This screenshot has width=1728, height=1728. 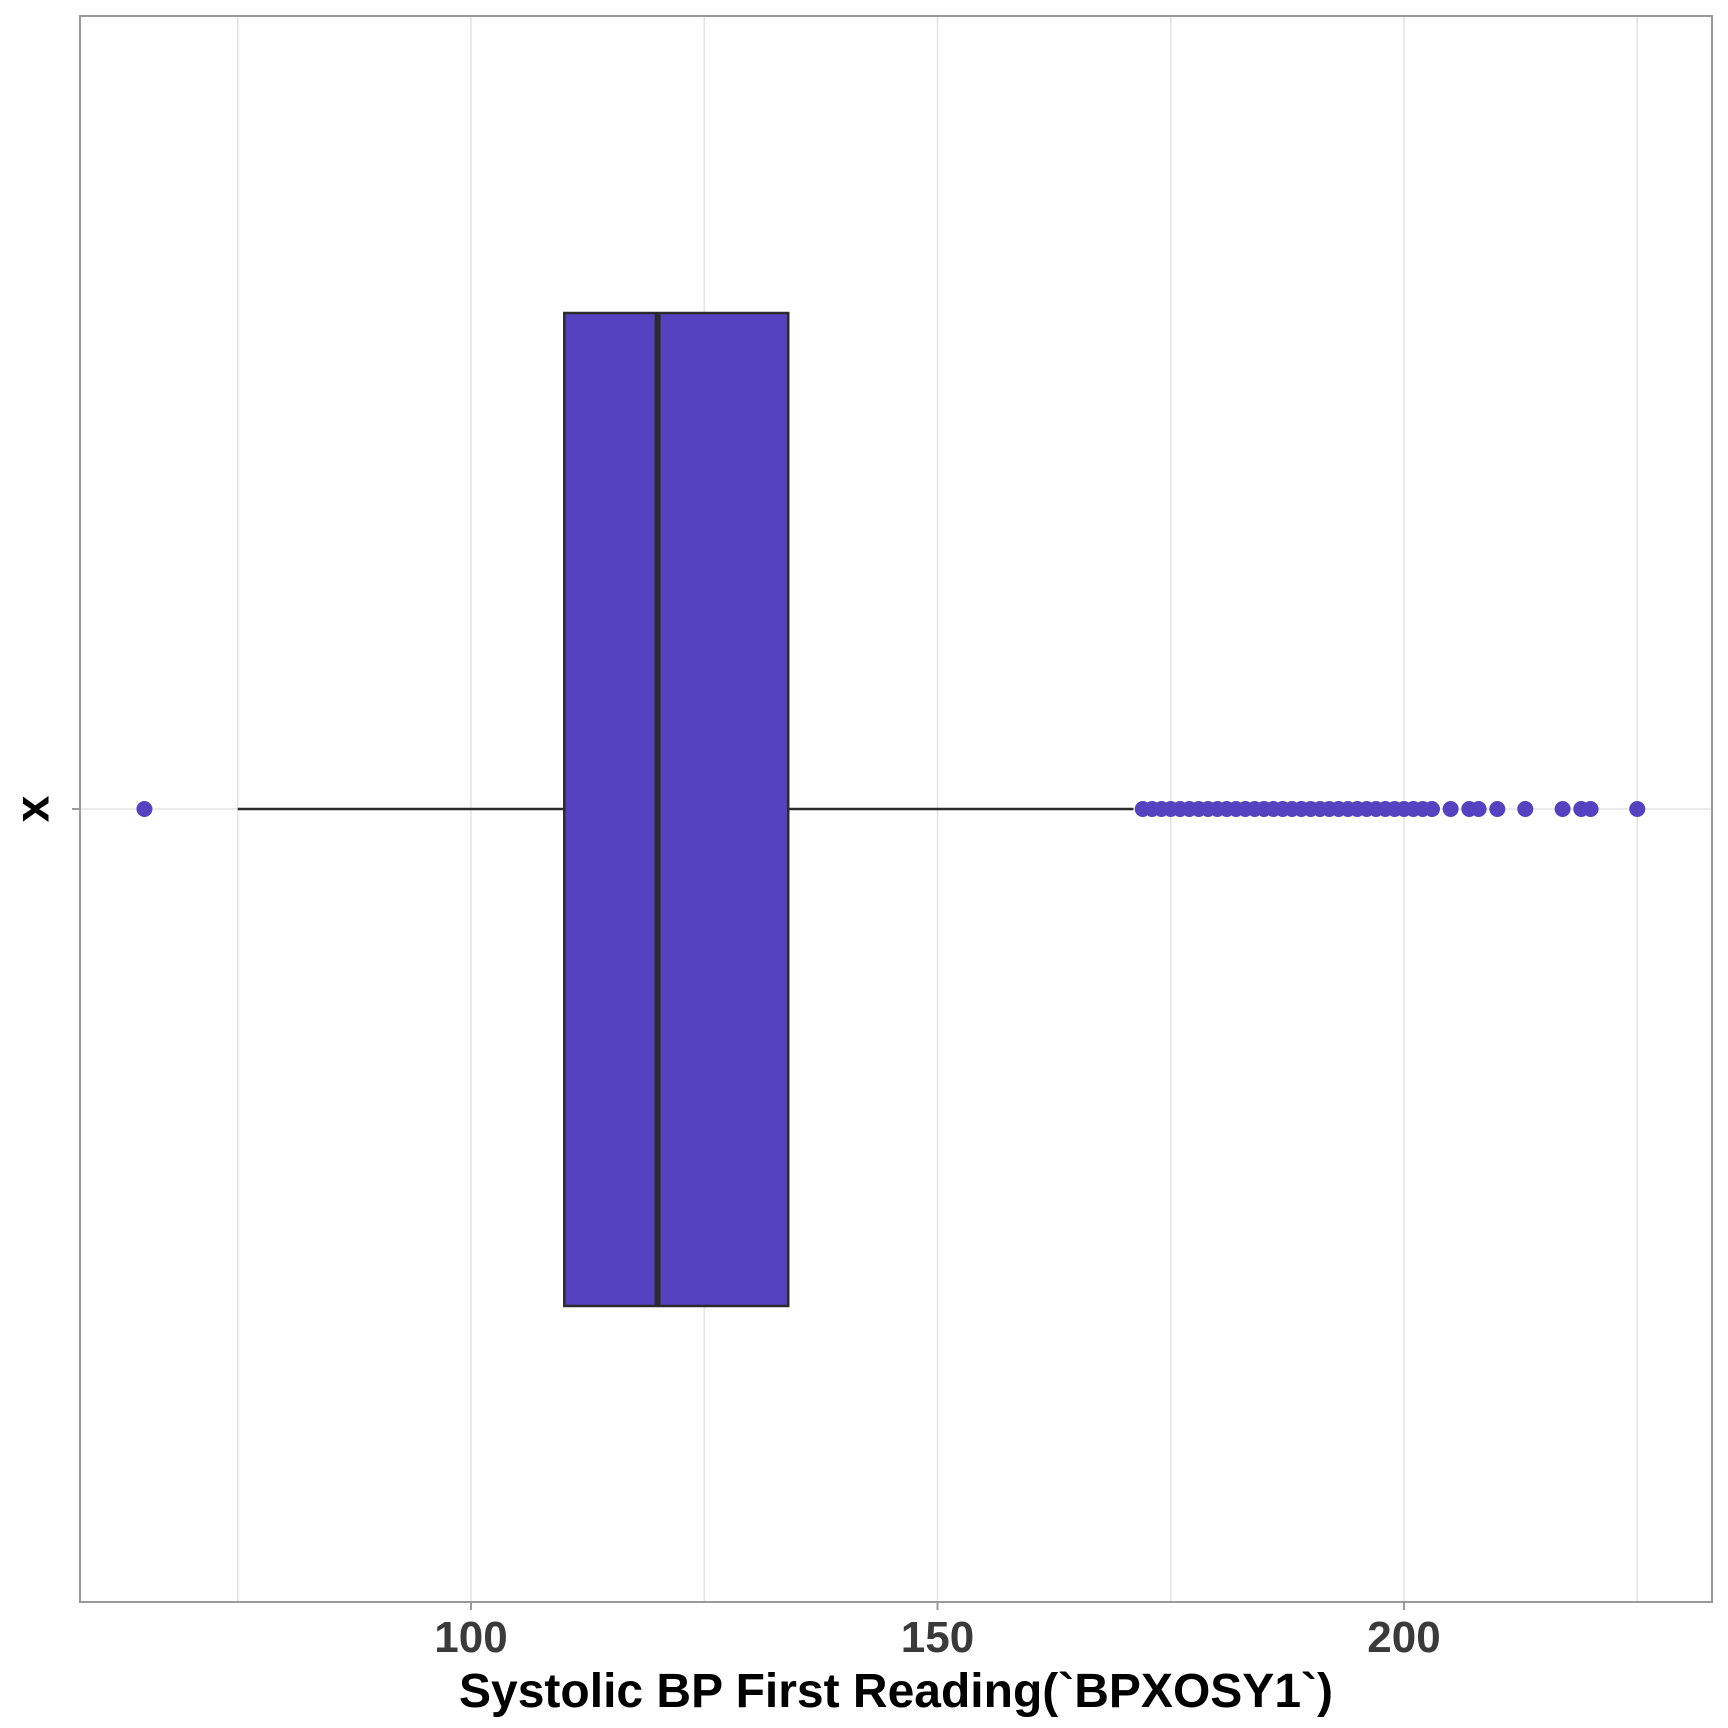 What do you see at coordinates (937, 1637) in the screenshot?
I see `x-tick-label: 150` at bounding box center [937, 1637].